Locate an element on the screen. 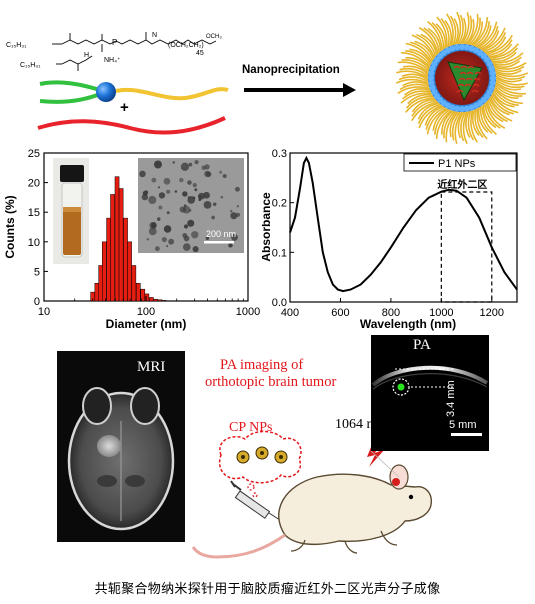  acyl-chain-top: C₁₅H₃₁ is located at coordinates (16, 45).